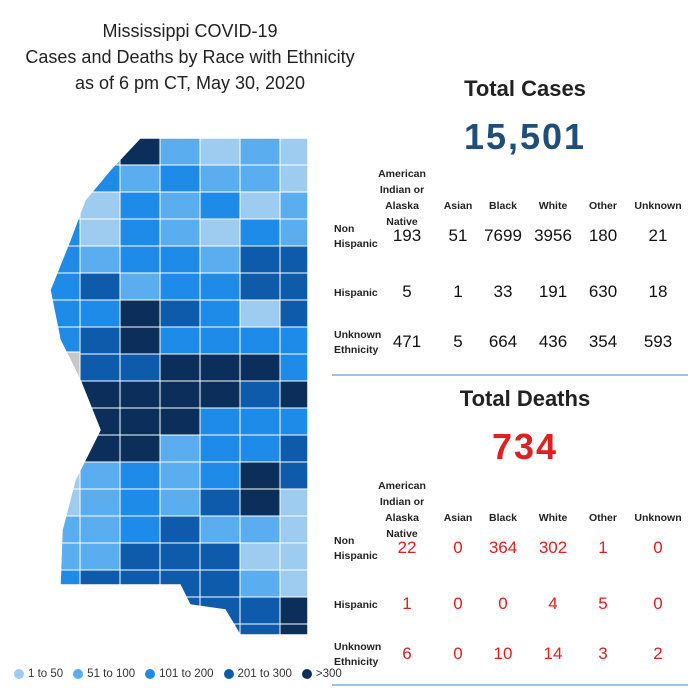  What do you see at coordinates (407, 235) in the screenshot?
I see `table-cell: 193` at bounding box center [407, 235].